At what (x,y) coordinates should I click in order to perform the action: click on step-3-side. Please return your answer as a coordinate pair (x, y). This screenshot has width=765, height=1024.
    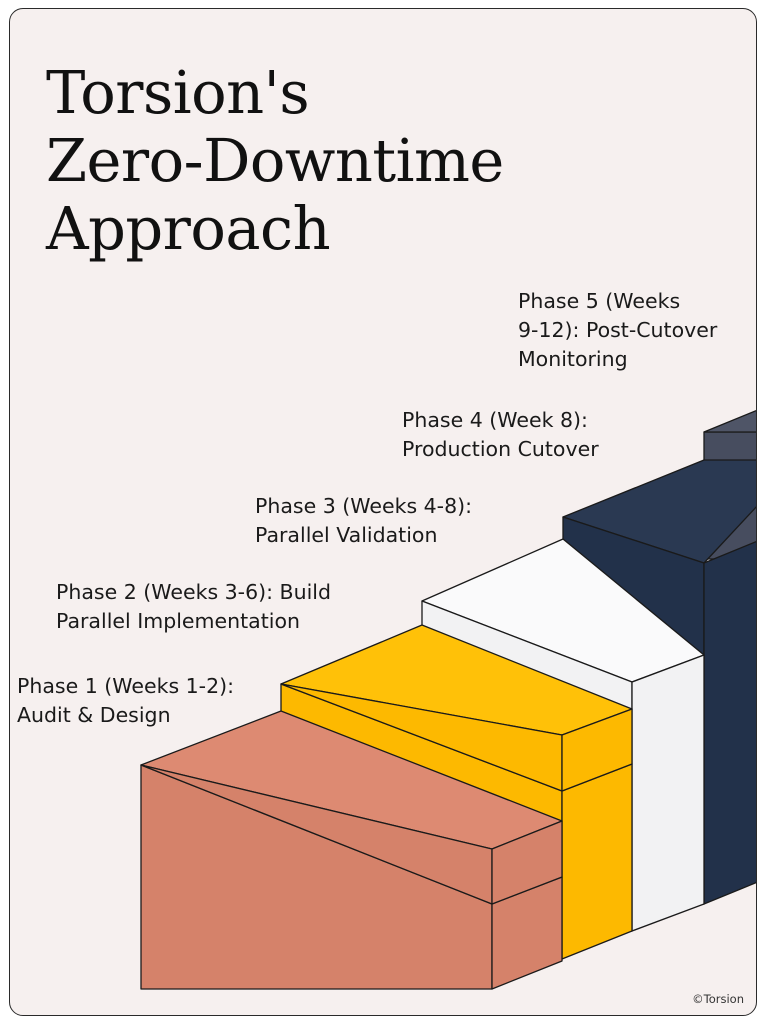
    Looking at the image, I should click on (668, 793).